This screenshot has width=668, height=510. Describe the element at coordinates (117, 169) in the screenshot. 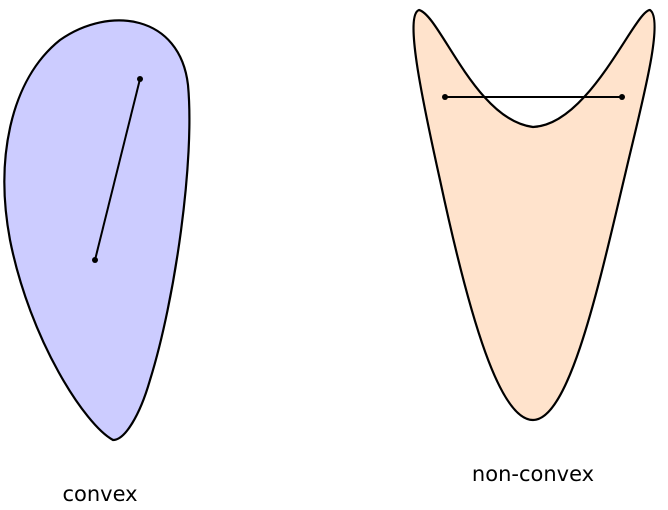

I see `convex-segment` at that location.